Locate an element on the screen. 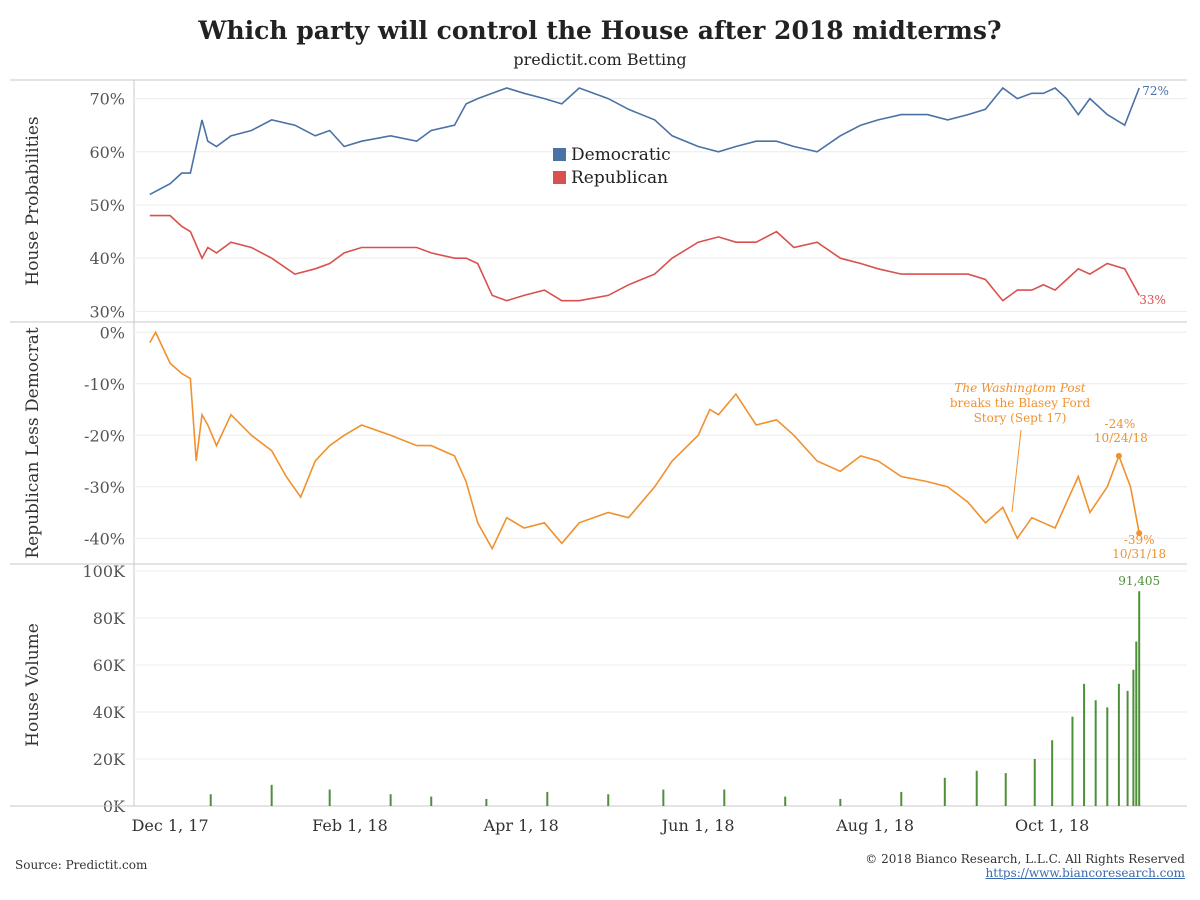 Image resolution: width=1200 pixels, height=900 pixels. y-tick-label: -10% is located at coordinates (104, 384).